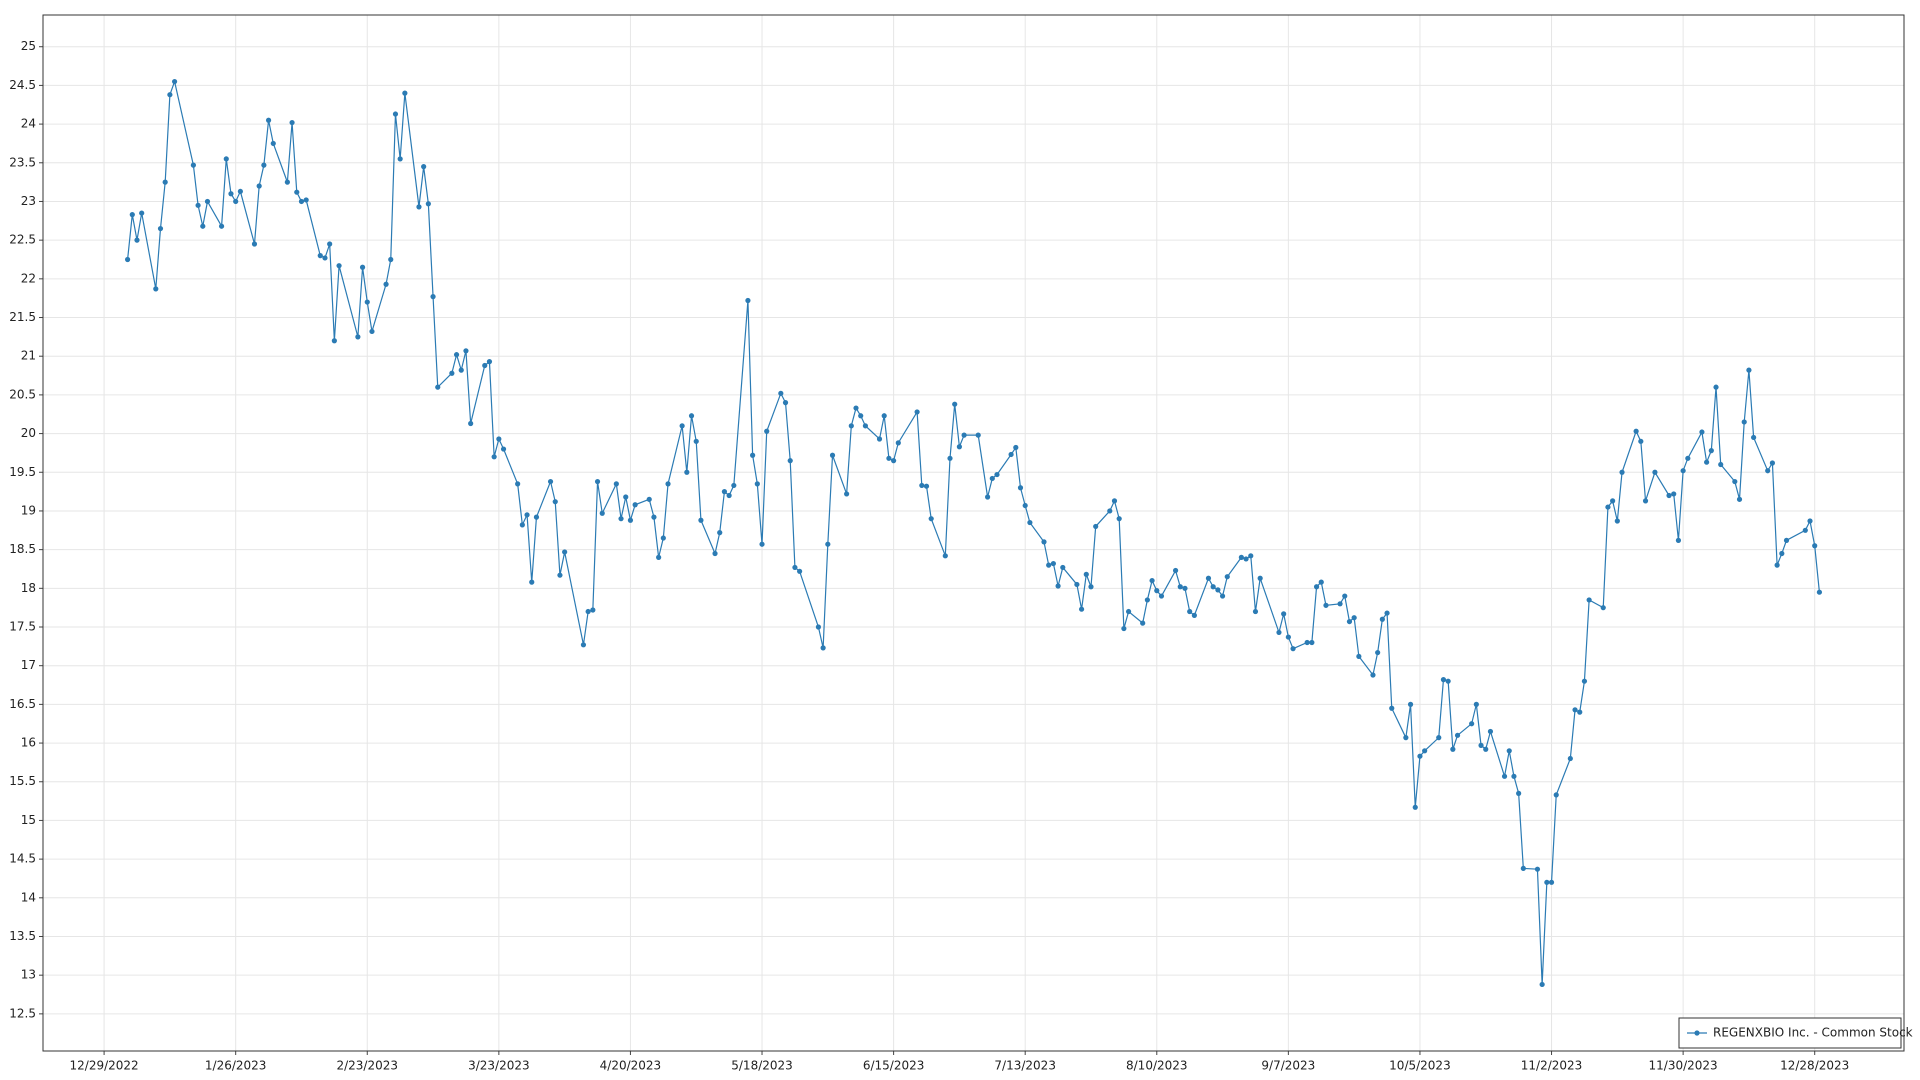 This screenshot has height=1080, width=1920. What do you see at coordinates (28, 278) in the screenshot?
I see `y-tick-label: 22` at bounding box center [28, 278].